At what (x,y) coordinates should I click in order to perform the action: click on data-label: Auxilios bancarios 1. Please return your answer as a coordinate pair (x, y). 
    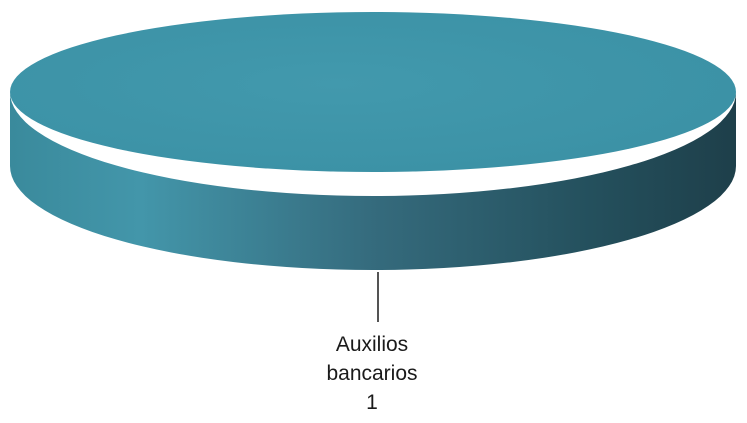
    Looking at the image, I should click on (372, 373).